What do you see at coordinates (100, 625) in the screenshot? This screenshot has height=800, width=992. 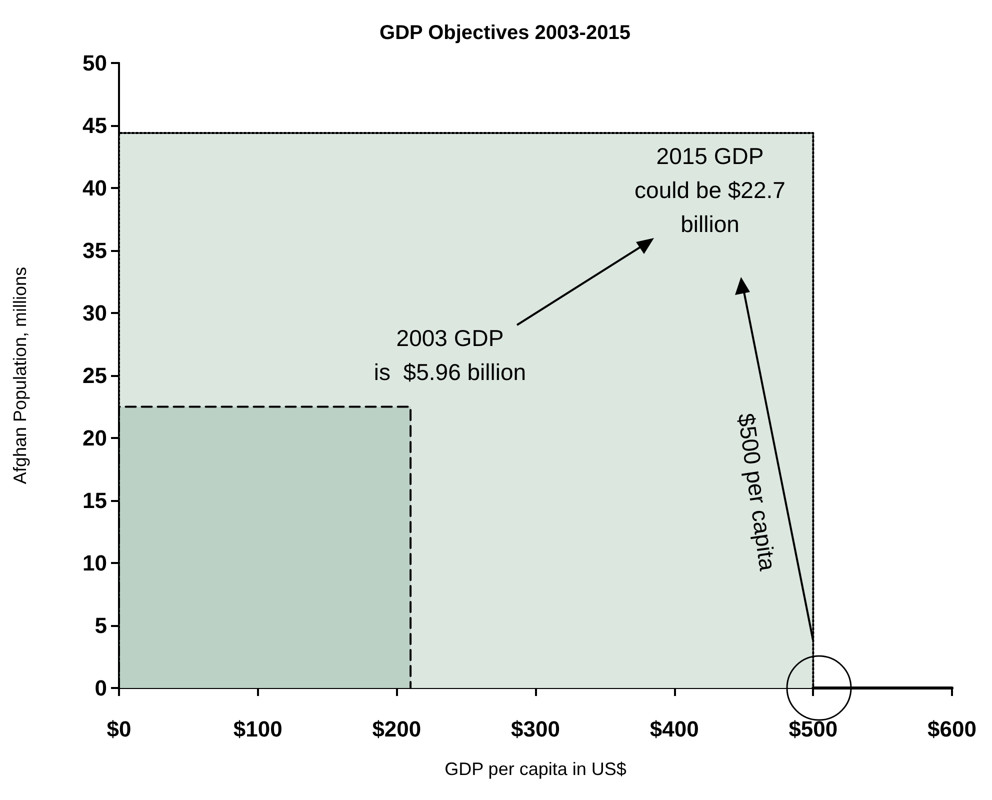 I see `y-tick-label: 5` at bounding box center [100, 625].